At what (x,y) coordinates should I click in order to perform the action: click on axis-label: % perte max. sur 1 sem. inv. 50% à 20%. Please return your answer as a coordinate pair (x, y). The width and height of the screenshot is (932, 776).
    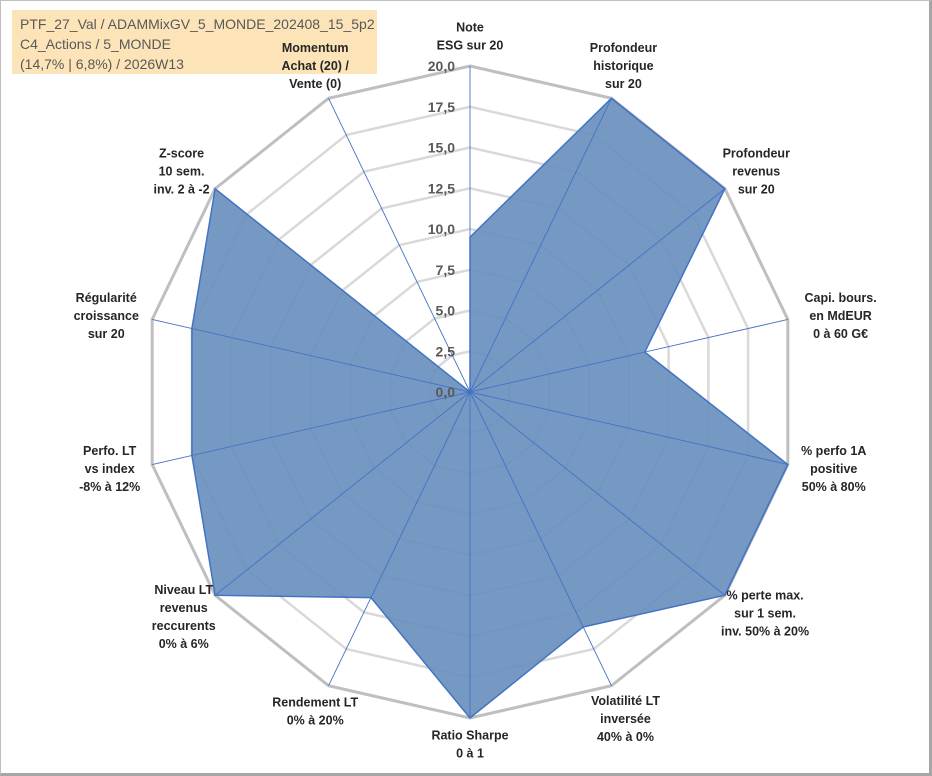
    Looking at the image, I should click on (765, 614).